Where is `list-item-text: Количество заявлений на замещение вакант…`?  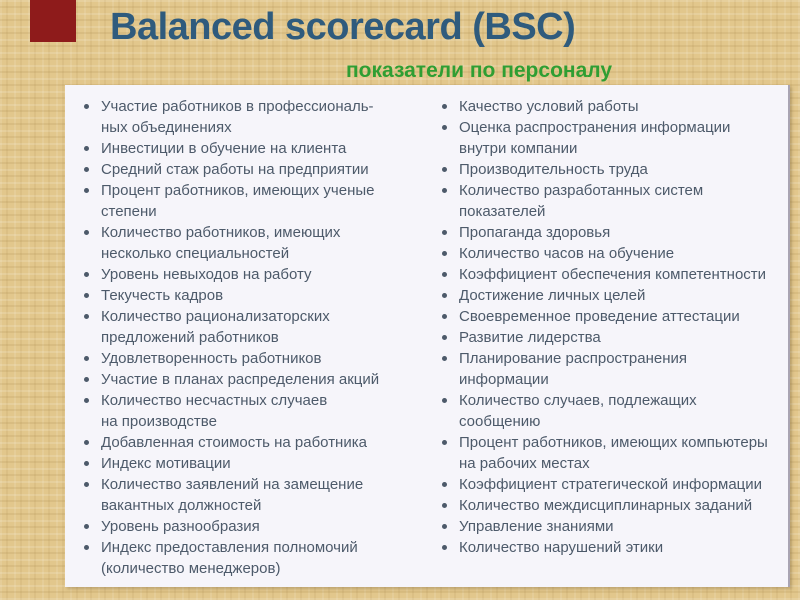 list-item-text: Количество заявлений на замещение вакант… is located at coordinates (232, 495).